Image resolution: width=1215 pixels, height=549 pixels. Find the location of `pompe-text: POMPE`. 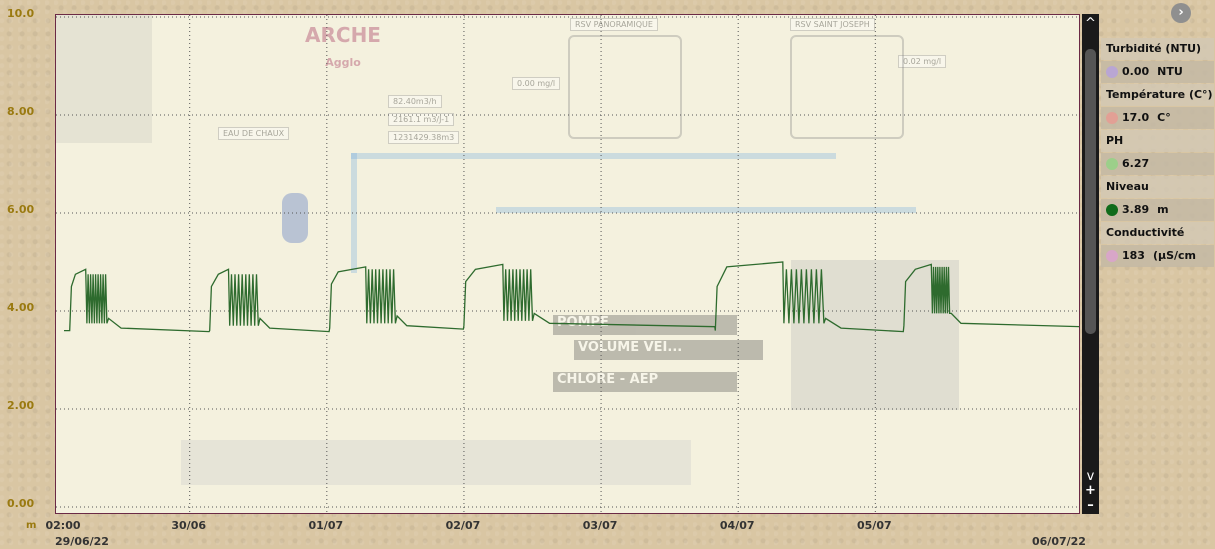

pompe-text: POMPE is located at coordinates (583, 322).